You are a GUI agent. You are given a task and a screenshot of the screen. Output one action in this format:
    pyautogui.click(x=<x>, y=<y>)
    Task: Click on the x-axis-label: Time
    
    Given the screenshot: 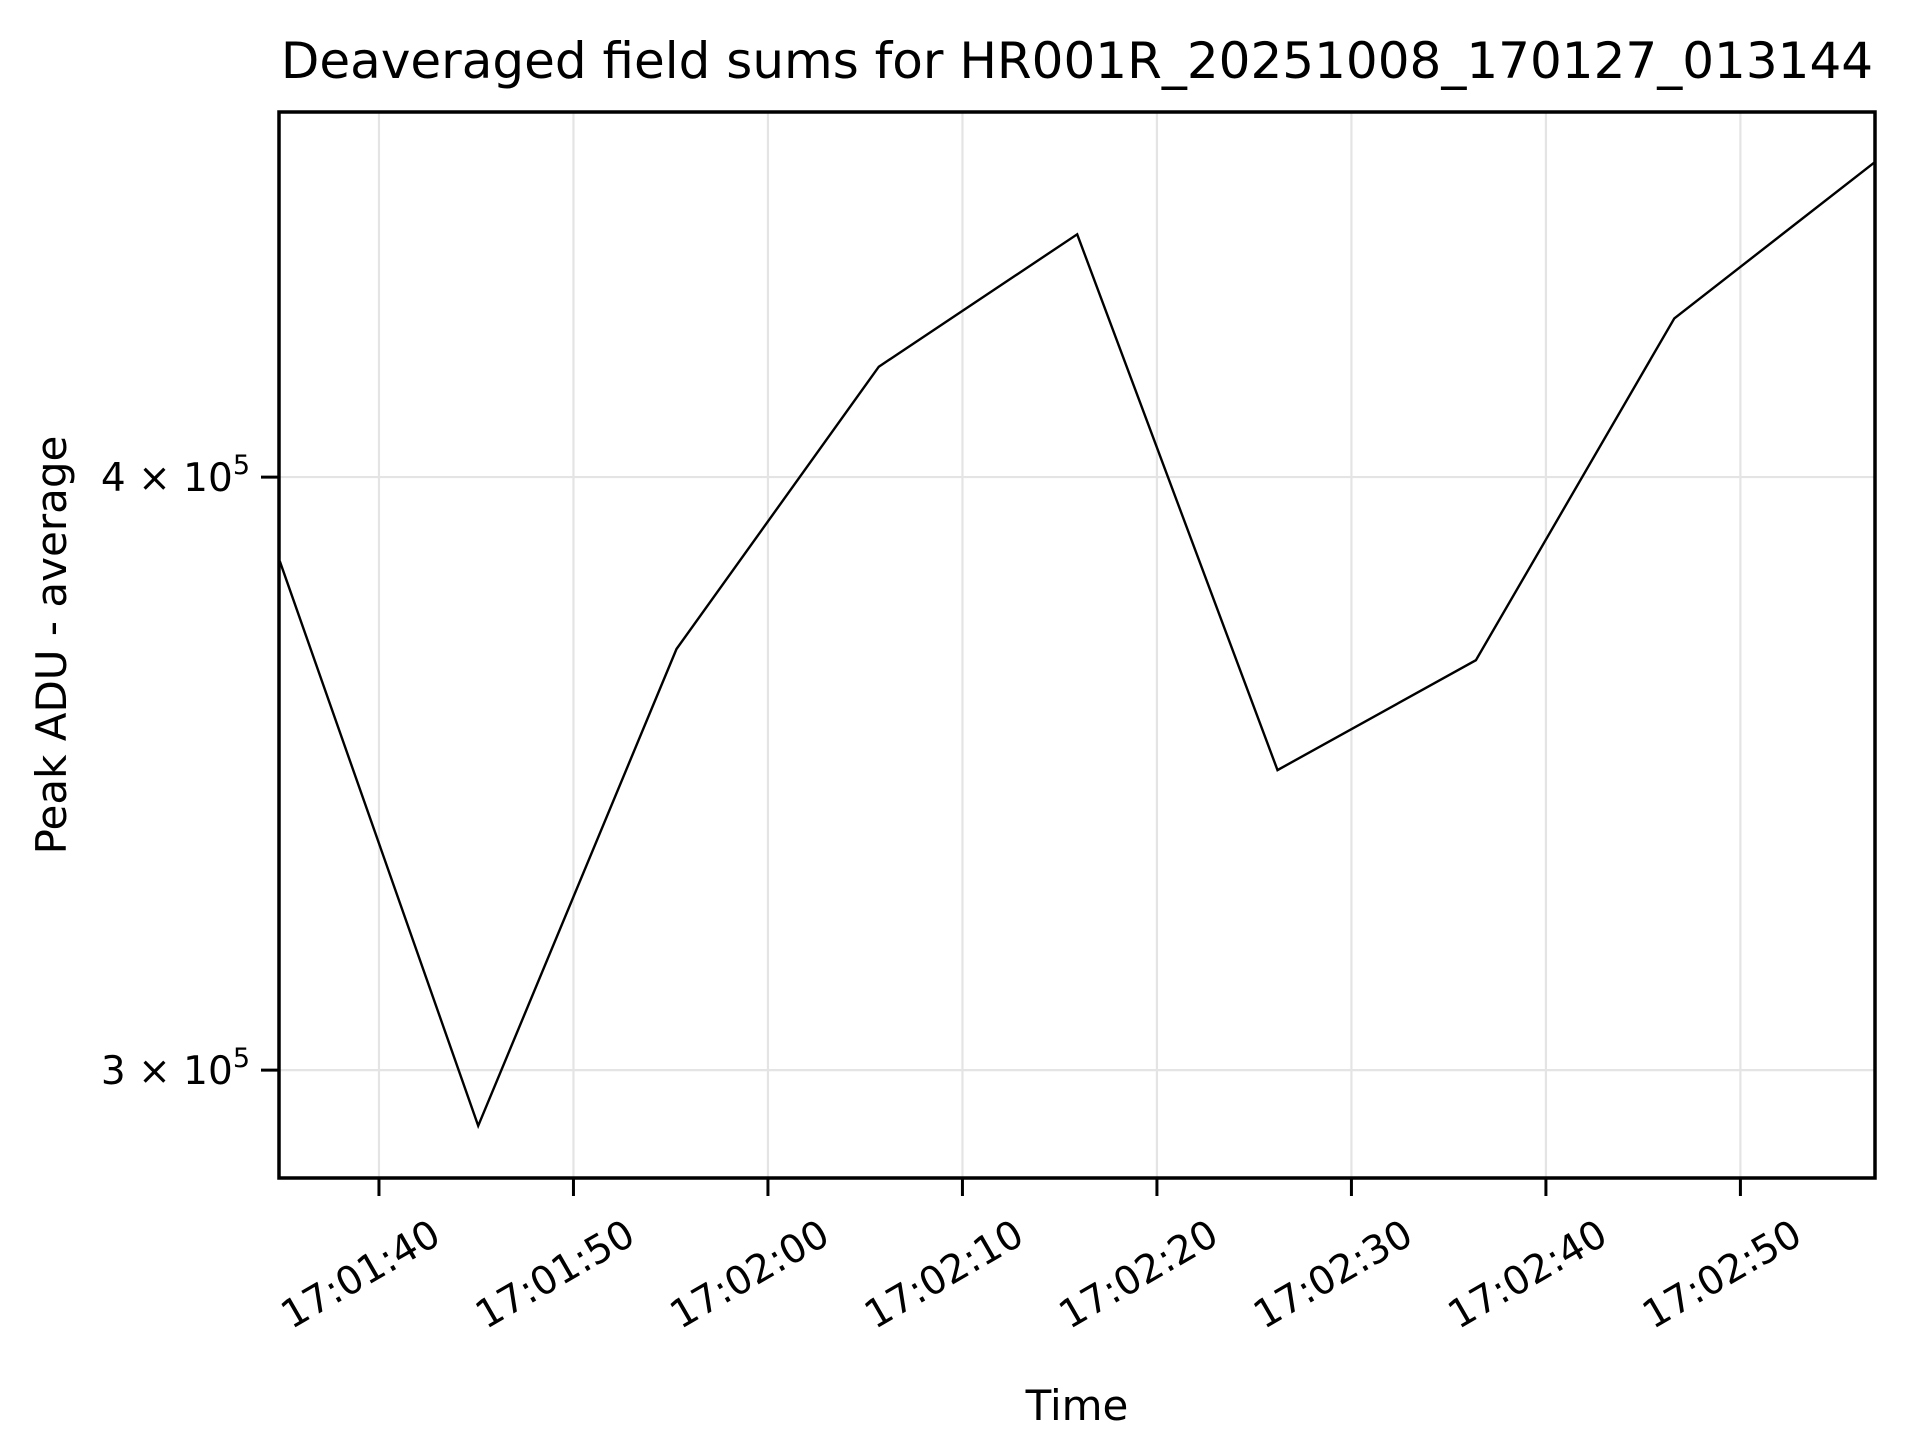 What is the action you would take?
    pyautogui.click(x=1077, y=1405)
    